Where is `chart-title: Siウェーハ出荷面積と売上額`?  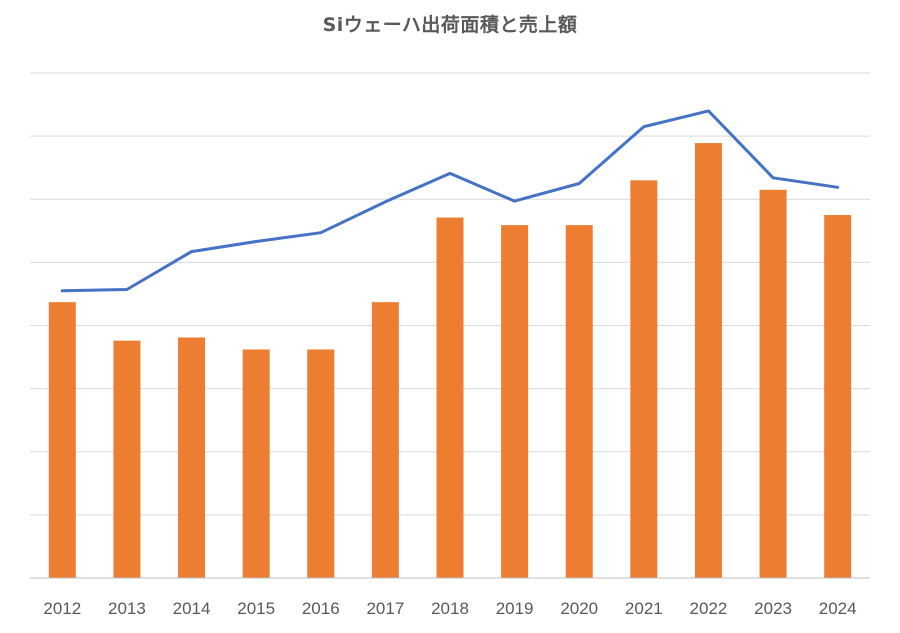
chart-title: Siウェーハ出荷面積と売上額 is located at coordinates (450, 25).